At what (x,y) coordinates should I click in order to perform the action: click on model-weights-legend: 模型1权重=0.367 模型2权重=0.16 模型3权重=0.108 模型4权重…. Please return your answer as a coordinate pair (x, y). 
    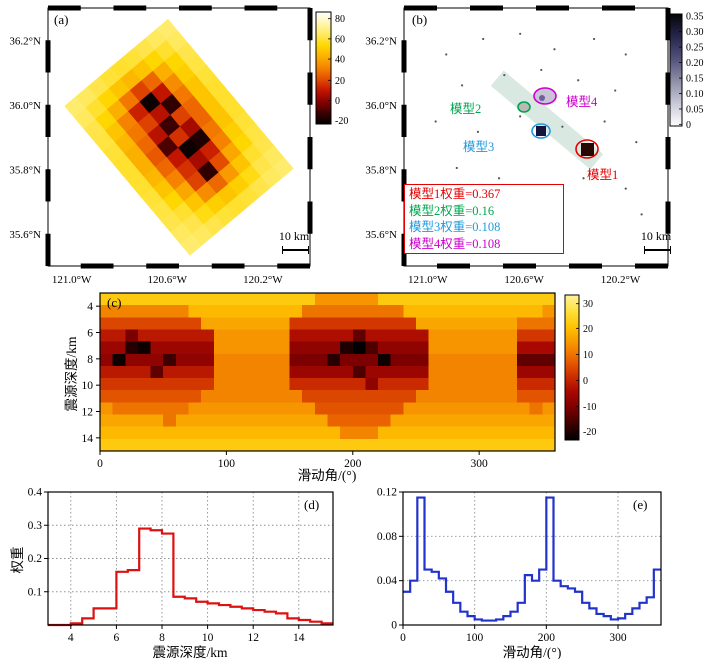
    Looking at the image, I should click on (484, 219).